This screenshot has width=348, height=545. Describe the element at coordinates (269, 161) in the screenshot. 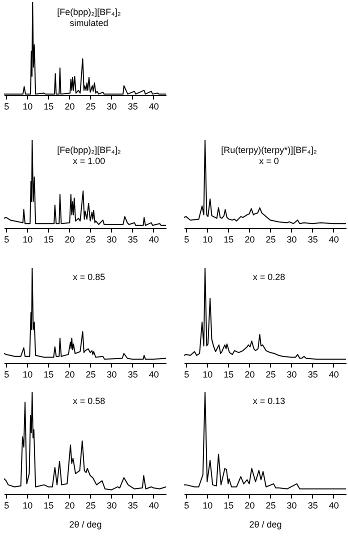

I see `text: x = 0` at that location.